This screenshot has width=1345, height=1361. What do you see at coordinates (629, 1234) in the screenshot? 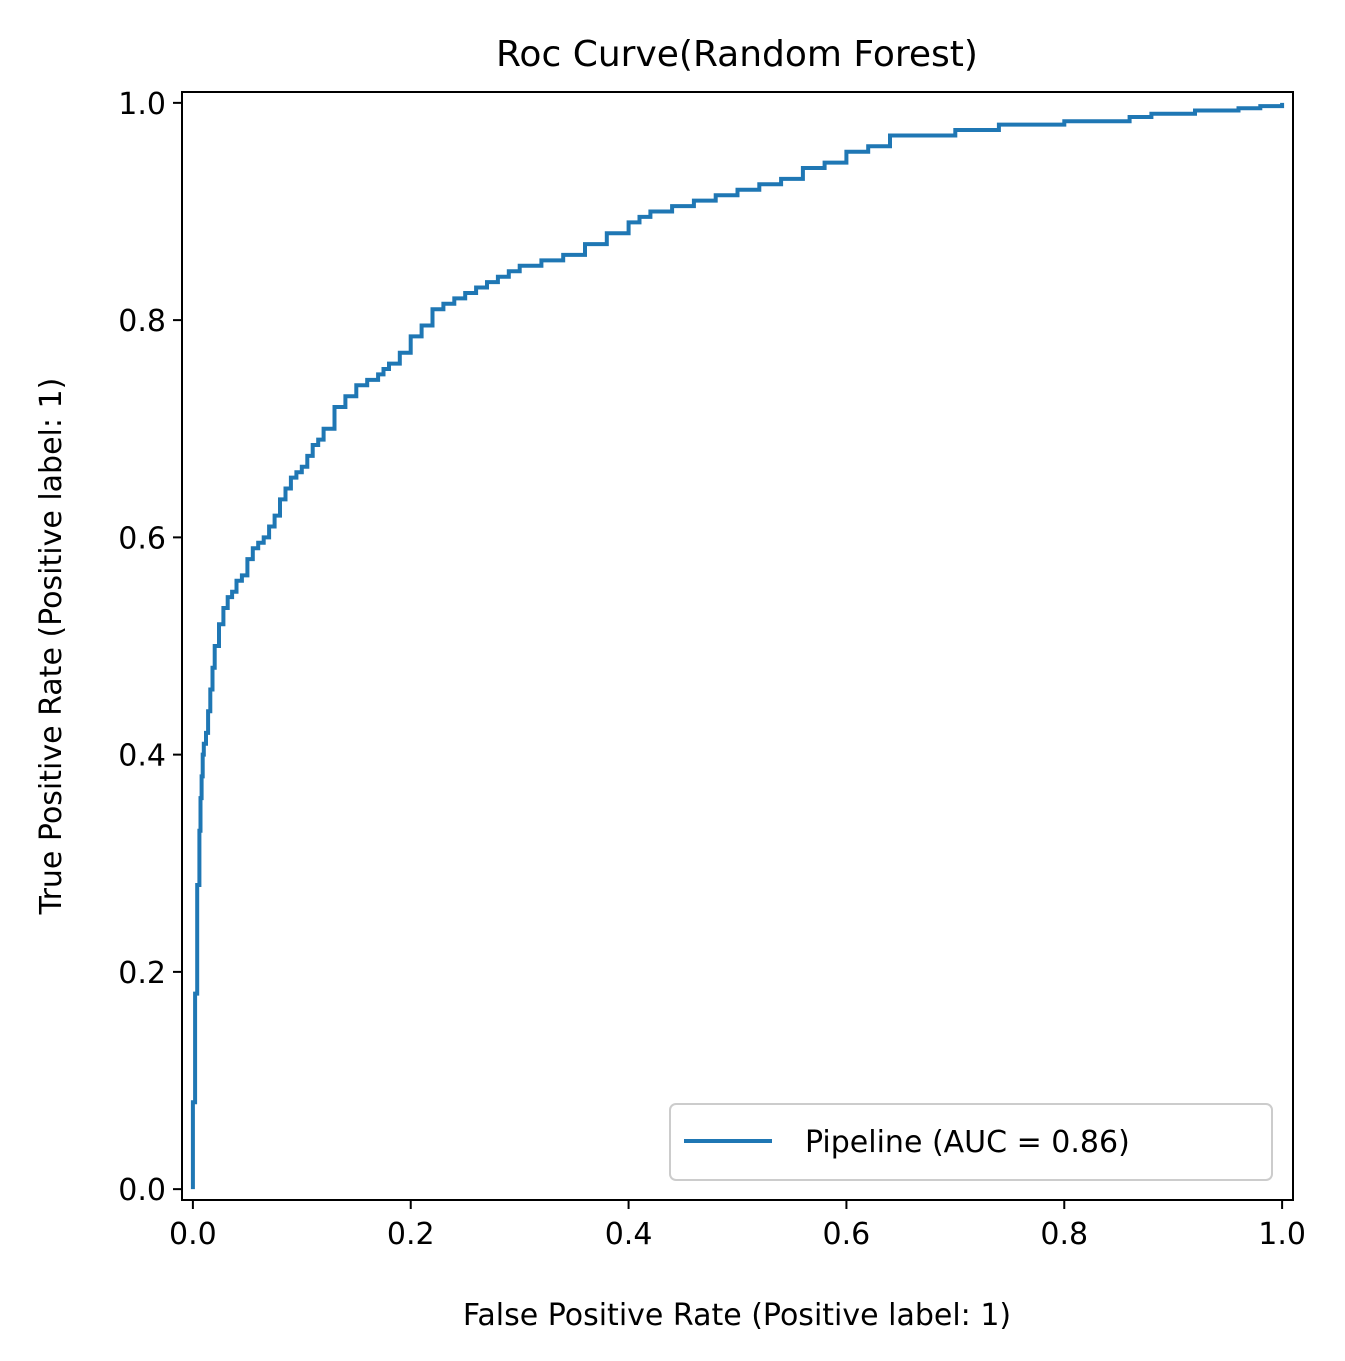
I see `x-tick-label: 0.4` at bounding box center [629, 1234].